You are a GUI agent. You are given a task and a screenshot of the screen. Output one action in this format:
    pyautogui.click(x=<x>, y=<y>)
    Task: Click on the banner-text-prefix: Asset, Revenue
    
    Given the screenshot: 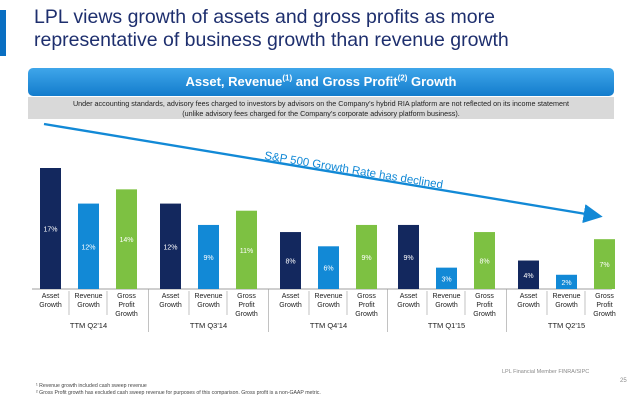 What is the action you would take?
    pyautogui.click(x=234, y=81)
    